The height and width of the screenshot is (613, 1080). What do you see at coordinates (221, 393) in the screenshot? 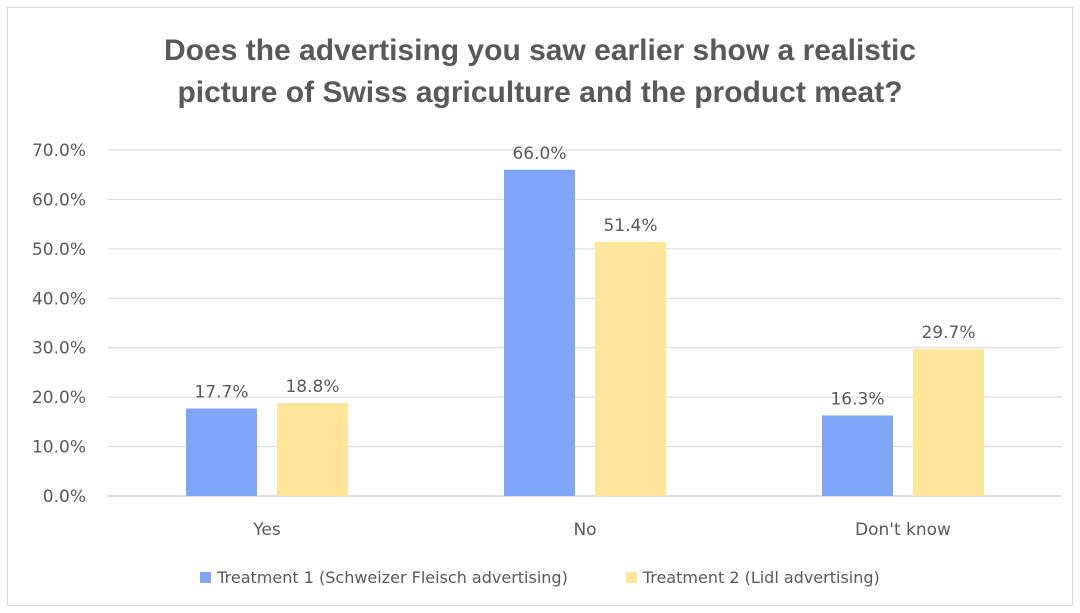
I see `data-label: 17.7%` at bounding box center [221, 393].